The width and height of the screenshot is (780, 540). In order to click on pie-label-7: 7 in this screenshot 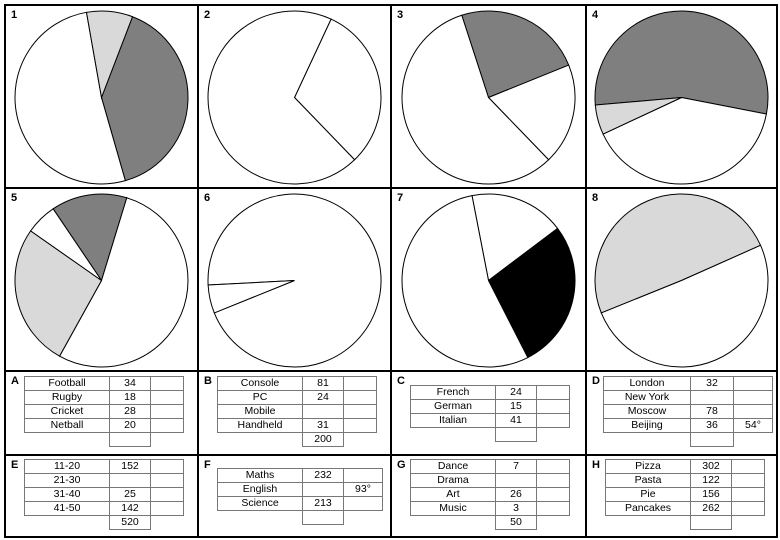, I will do `click(400, 198)`.